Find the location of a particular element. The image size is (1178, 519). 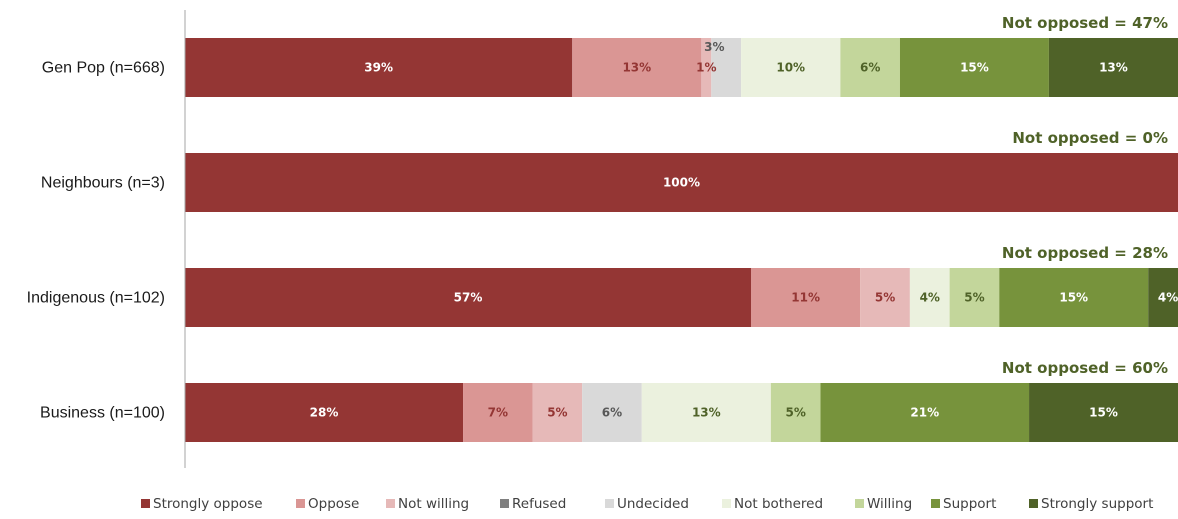

data-label-indigenous-strongly-oppose: 57% is located at coordinates (468, 298).